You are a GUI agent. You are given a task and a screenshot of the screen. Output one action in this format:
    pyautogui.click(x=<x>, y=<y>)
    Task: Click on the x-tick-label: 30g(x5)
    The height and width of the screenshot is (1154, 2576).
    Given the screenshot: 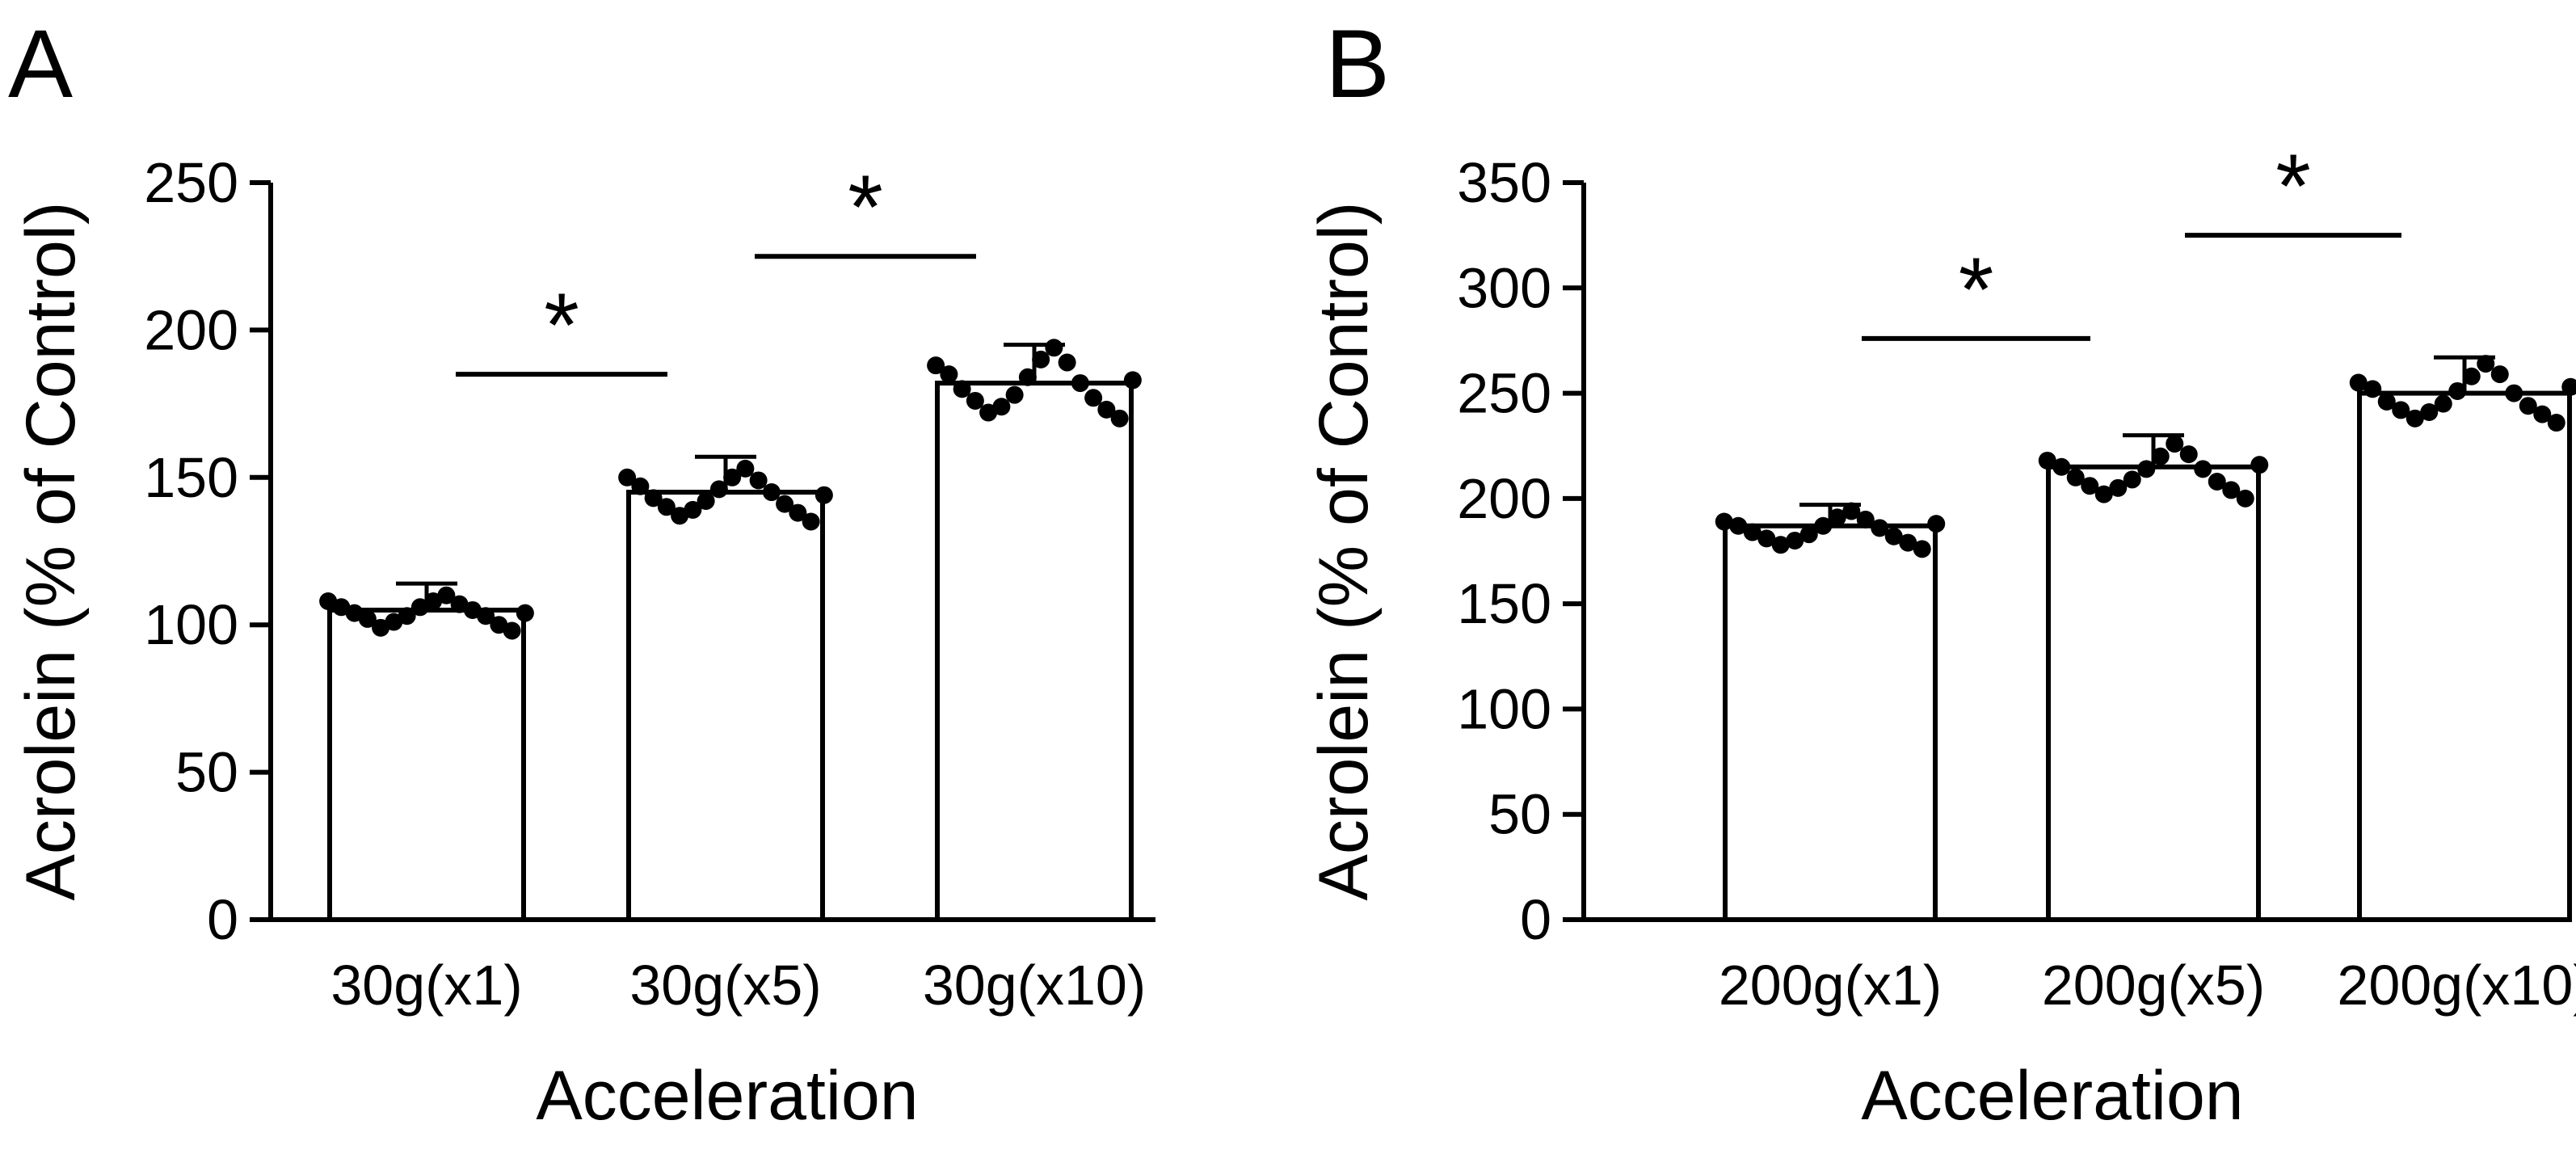 What is the action you would take?
    pyautogui.click(x=725, y=985)
    